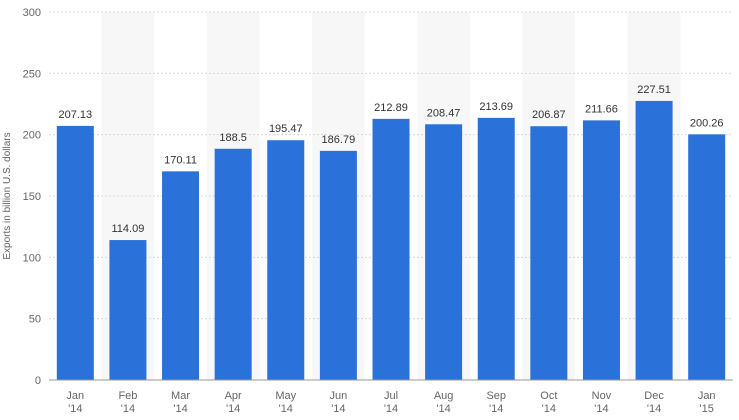  I want to click on y-tick-label: 300, so click(32, 13).